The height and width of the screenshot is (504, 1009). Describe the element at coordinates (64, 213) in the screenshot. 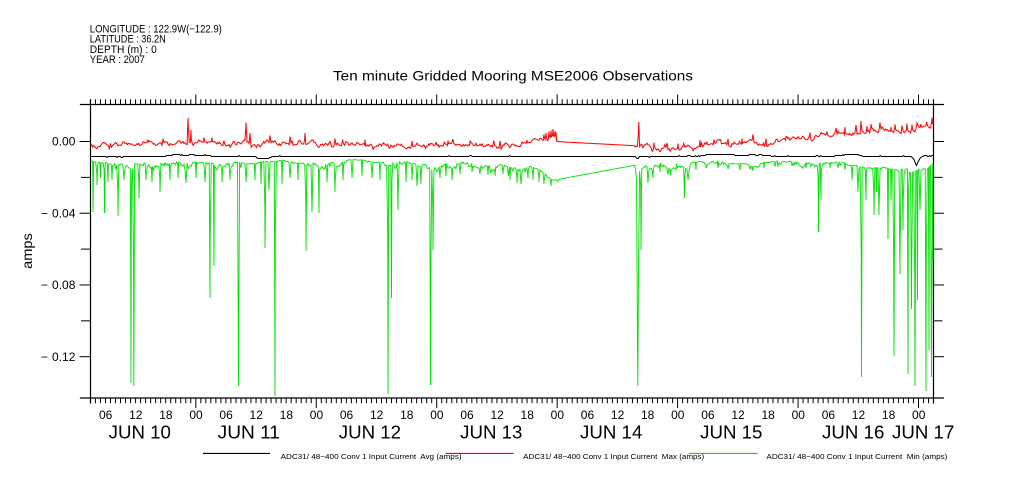

I see `svg-text: 0.04` at that location.